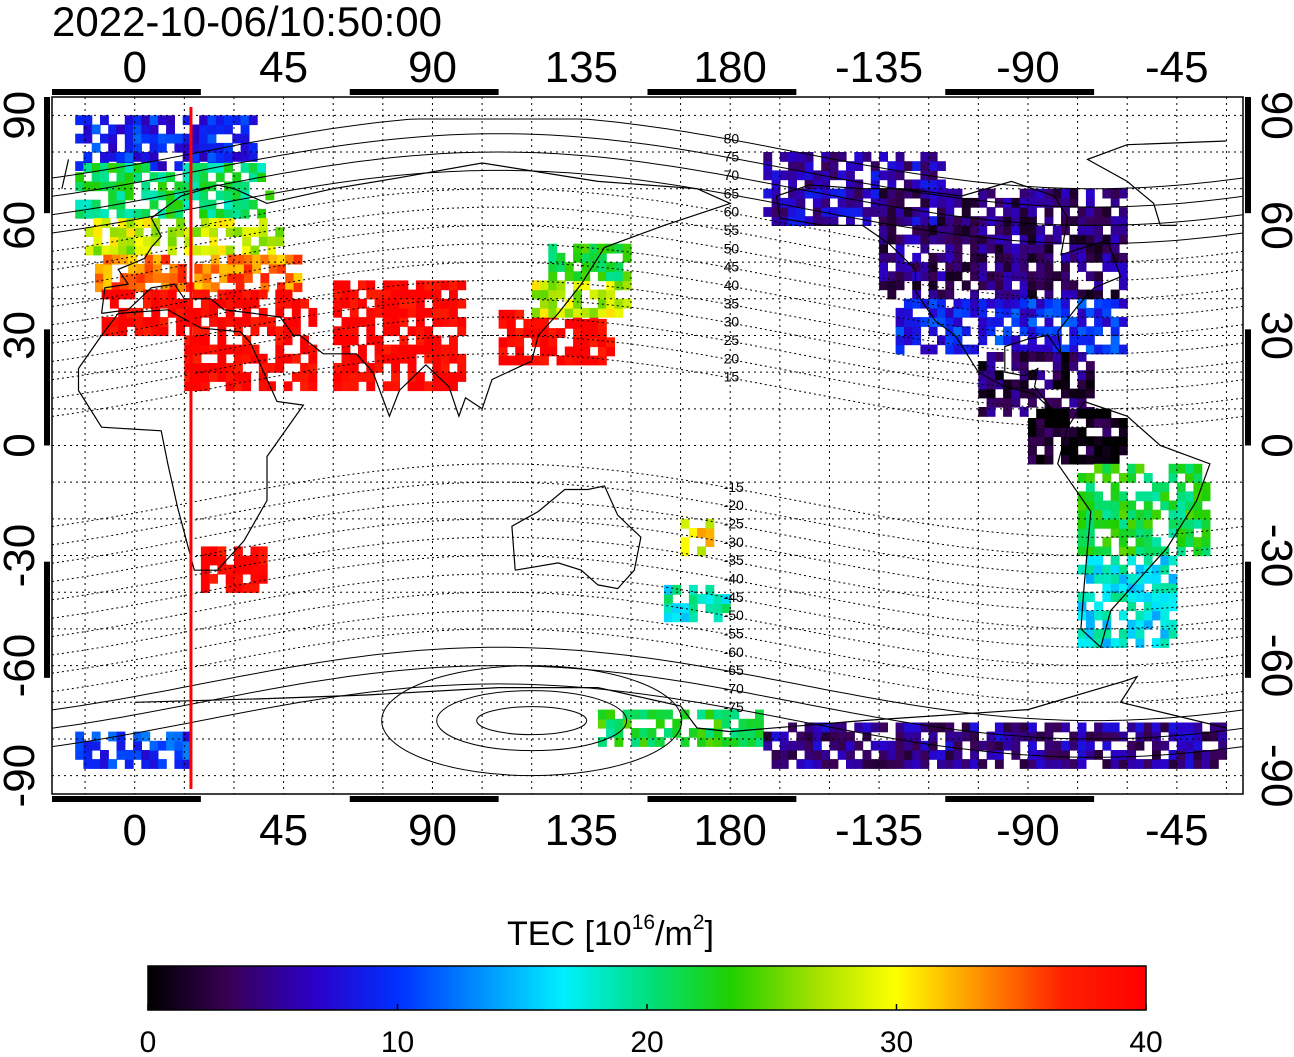 The width and height of the screenshot is (1294, 1057). I want to click on magnetic-latitude-label: -30, so click(734, 542).